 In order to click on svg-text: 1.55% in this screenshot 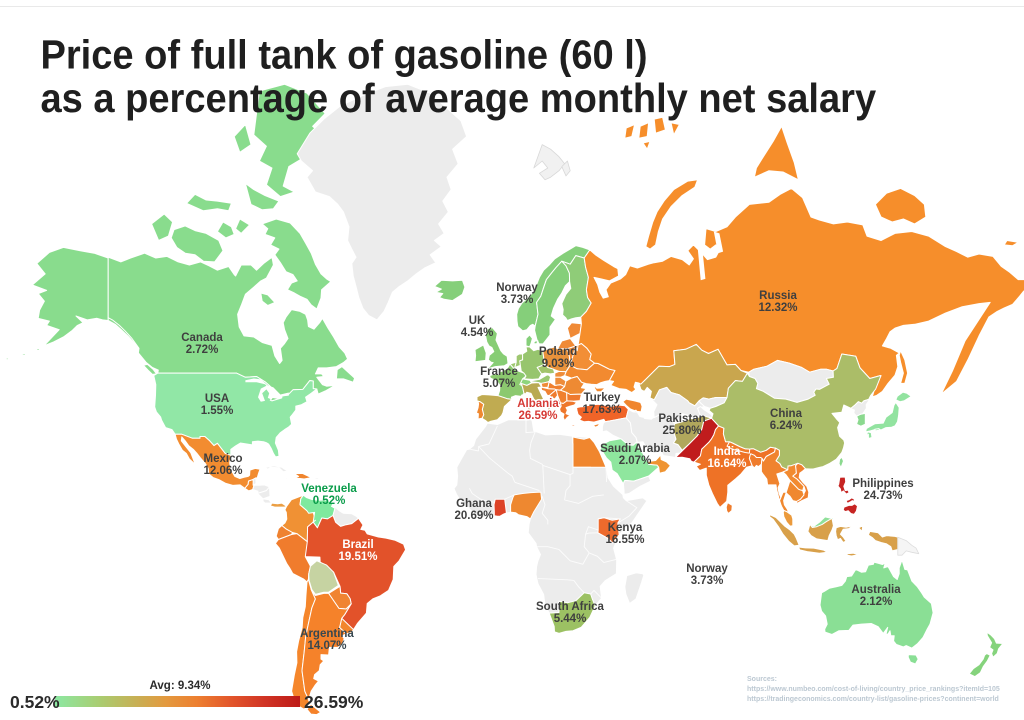, I will do `click(217, 411)`.